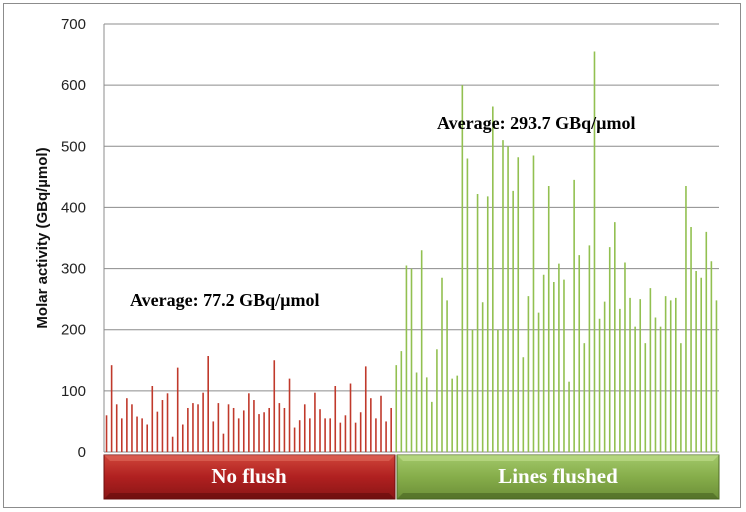  What do you see at coordinates (82, 452) in the screenshot?
I see `y-tick-label: 0` at bounding box center [82, 452].